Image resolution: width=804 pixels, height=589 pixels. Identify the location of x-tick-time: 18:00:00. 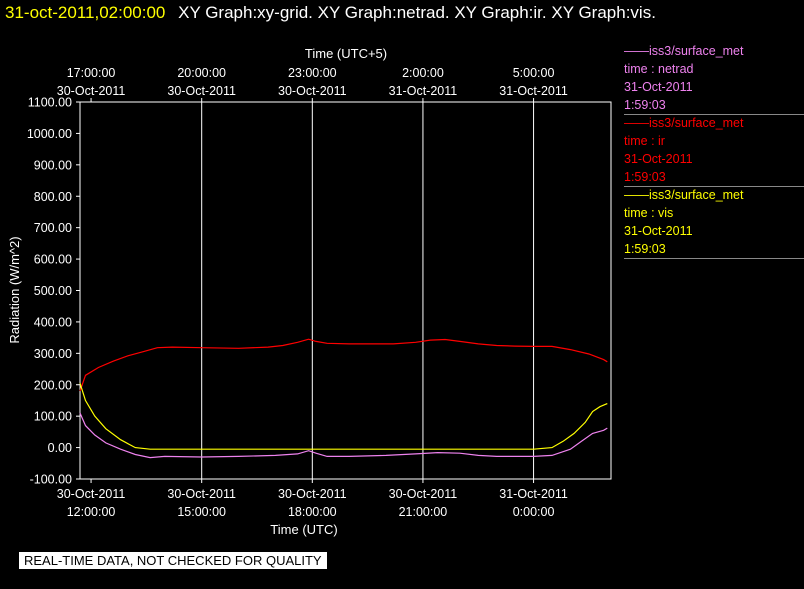
(312, 512).